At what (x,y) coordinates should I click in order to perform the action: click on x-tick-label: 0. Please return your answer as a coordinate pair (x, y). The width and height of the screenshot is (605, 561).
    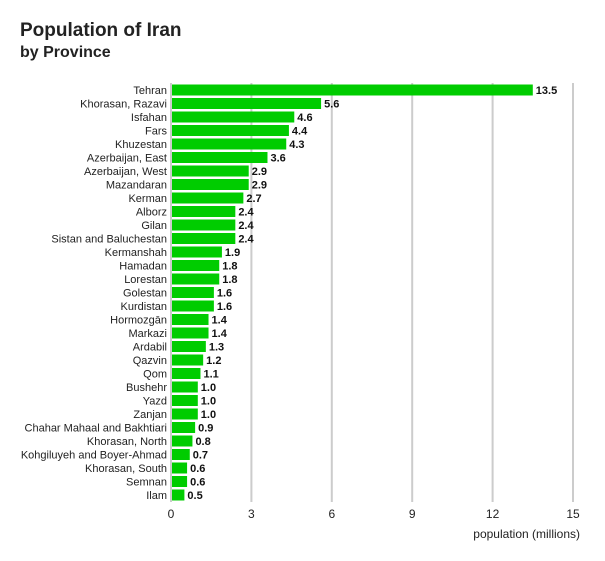
    Looking at the image, I should click on (171, 514).